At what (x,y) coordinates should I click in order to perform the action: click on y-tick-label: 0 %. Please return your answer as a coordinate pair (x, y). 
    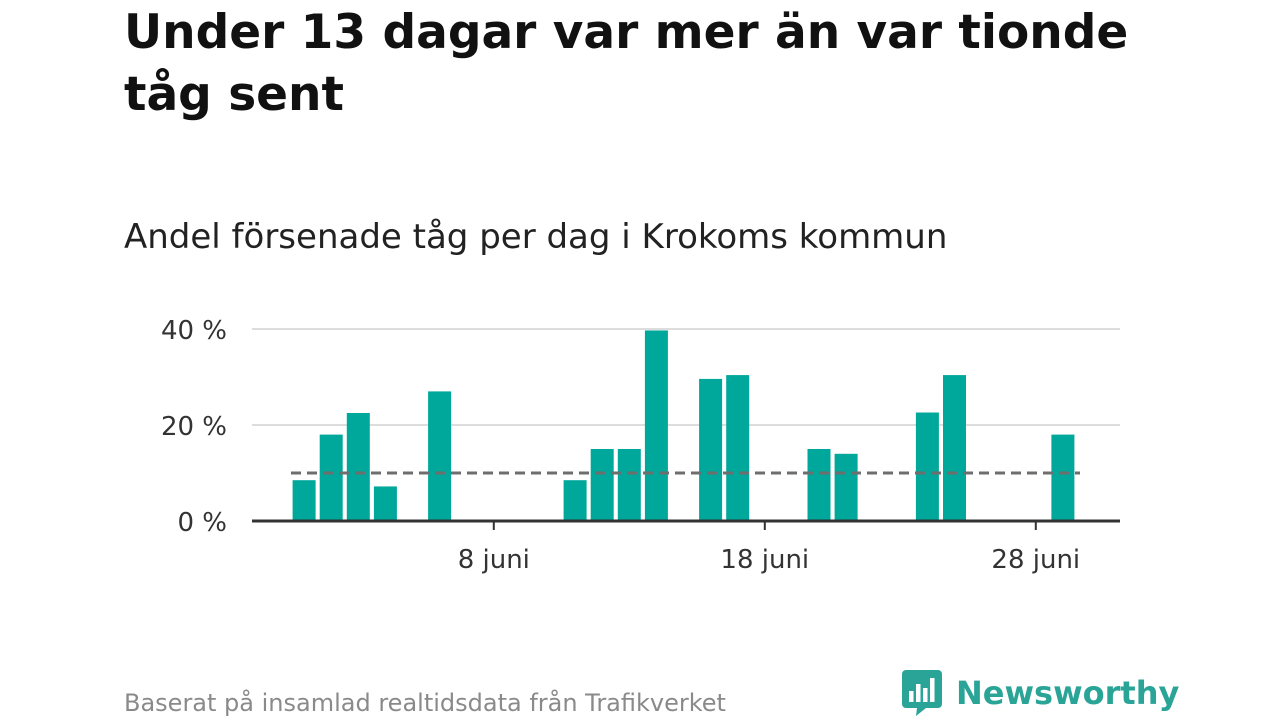
    Looking at the image, I should click on (202, 523).